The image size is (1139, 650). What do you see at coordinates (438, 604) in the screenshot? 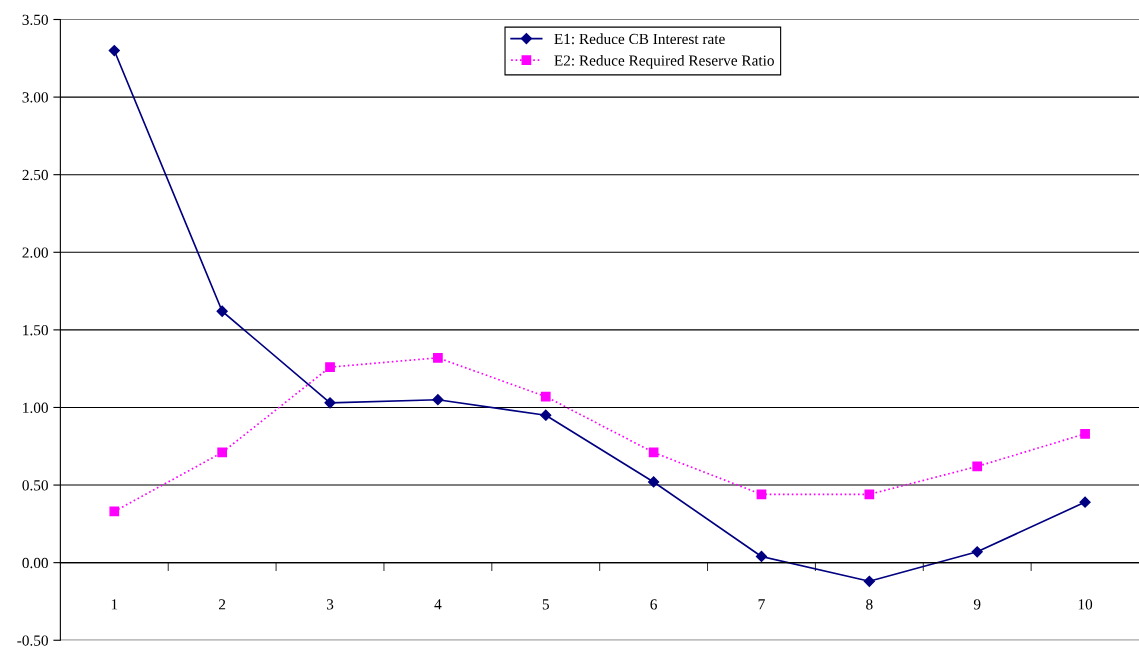
I see `x-tick-label: 4` at bounding box center [438, 604].